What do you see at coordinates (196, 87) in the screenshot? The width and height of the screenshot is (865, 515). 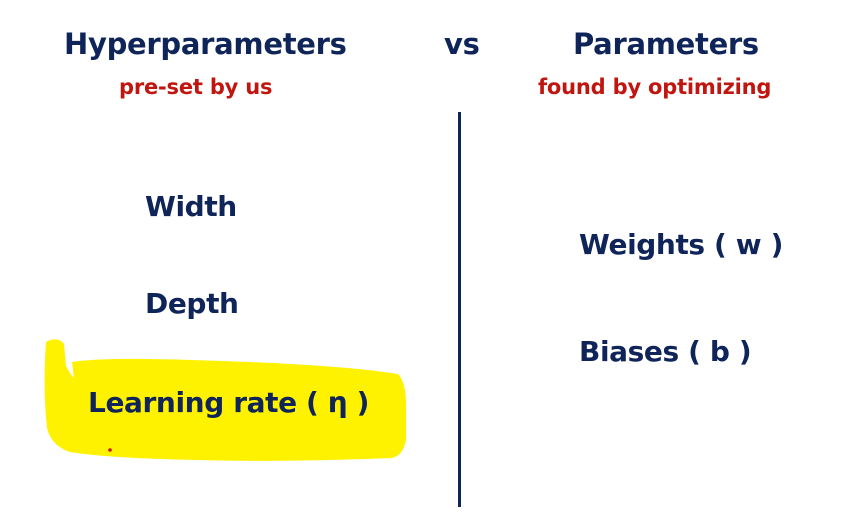 I see `hyperparameters-subtitle: pre-set by us` at bounding box center [196, 87].